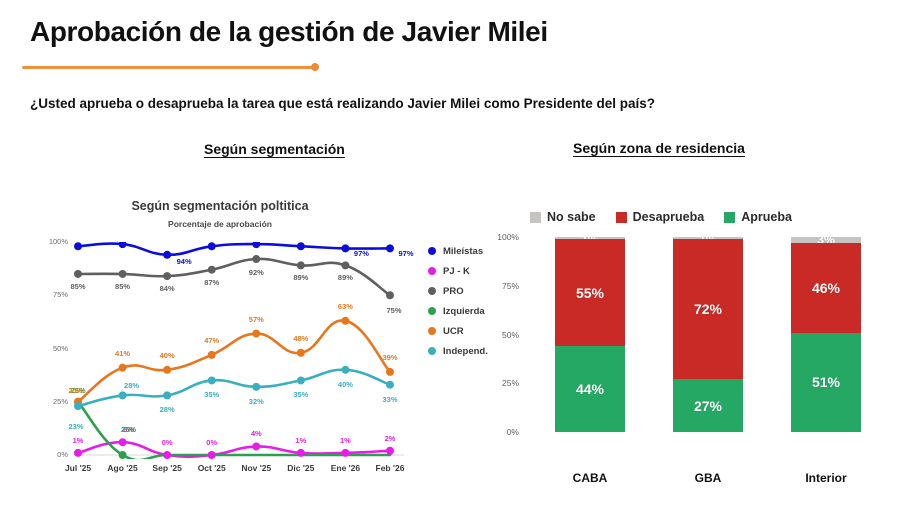 The image size is (900, 505). I want to click on legend-item-independ: Independ., so click(458, 351).